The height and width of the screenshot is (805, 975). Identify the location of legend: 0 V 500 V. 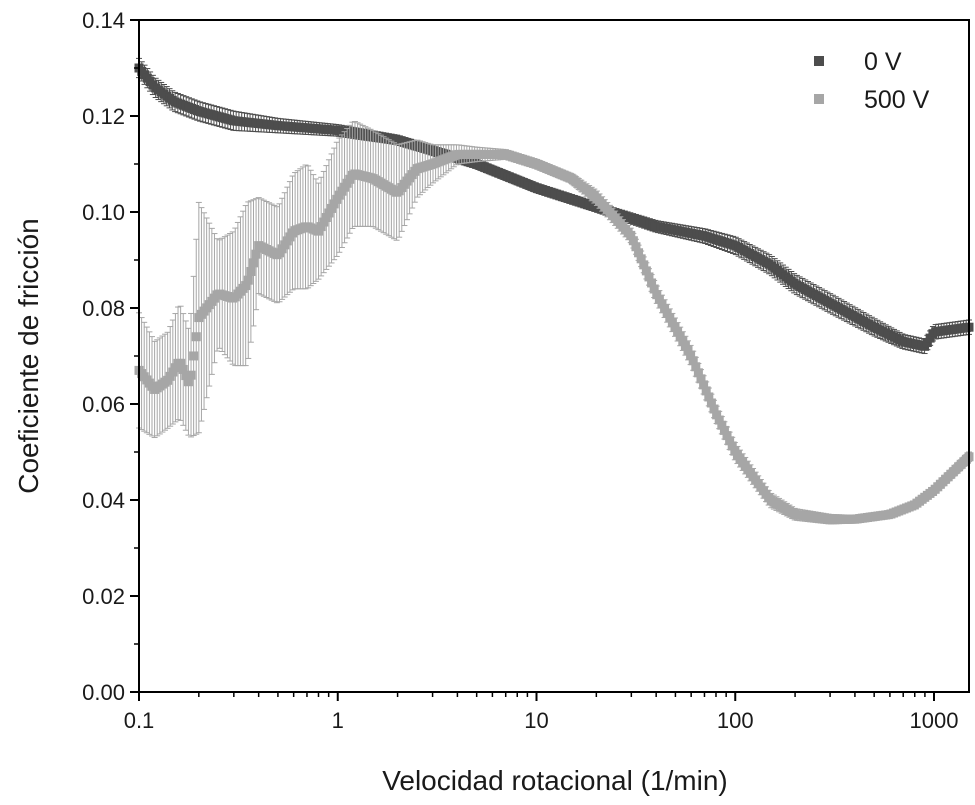
(872, 81).